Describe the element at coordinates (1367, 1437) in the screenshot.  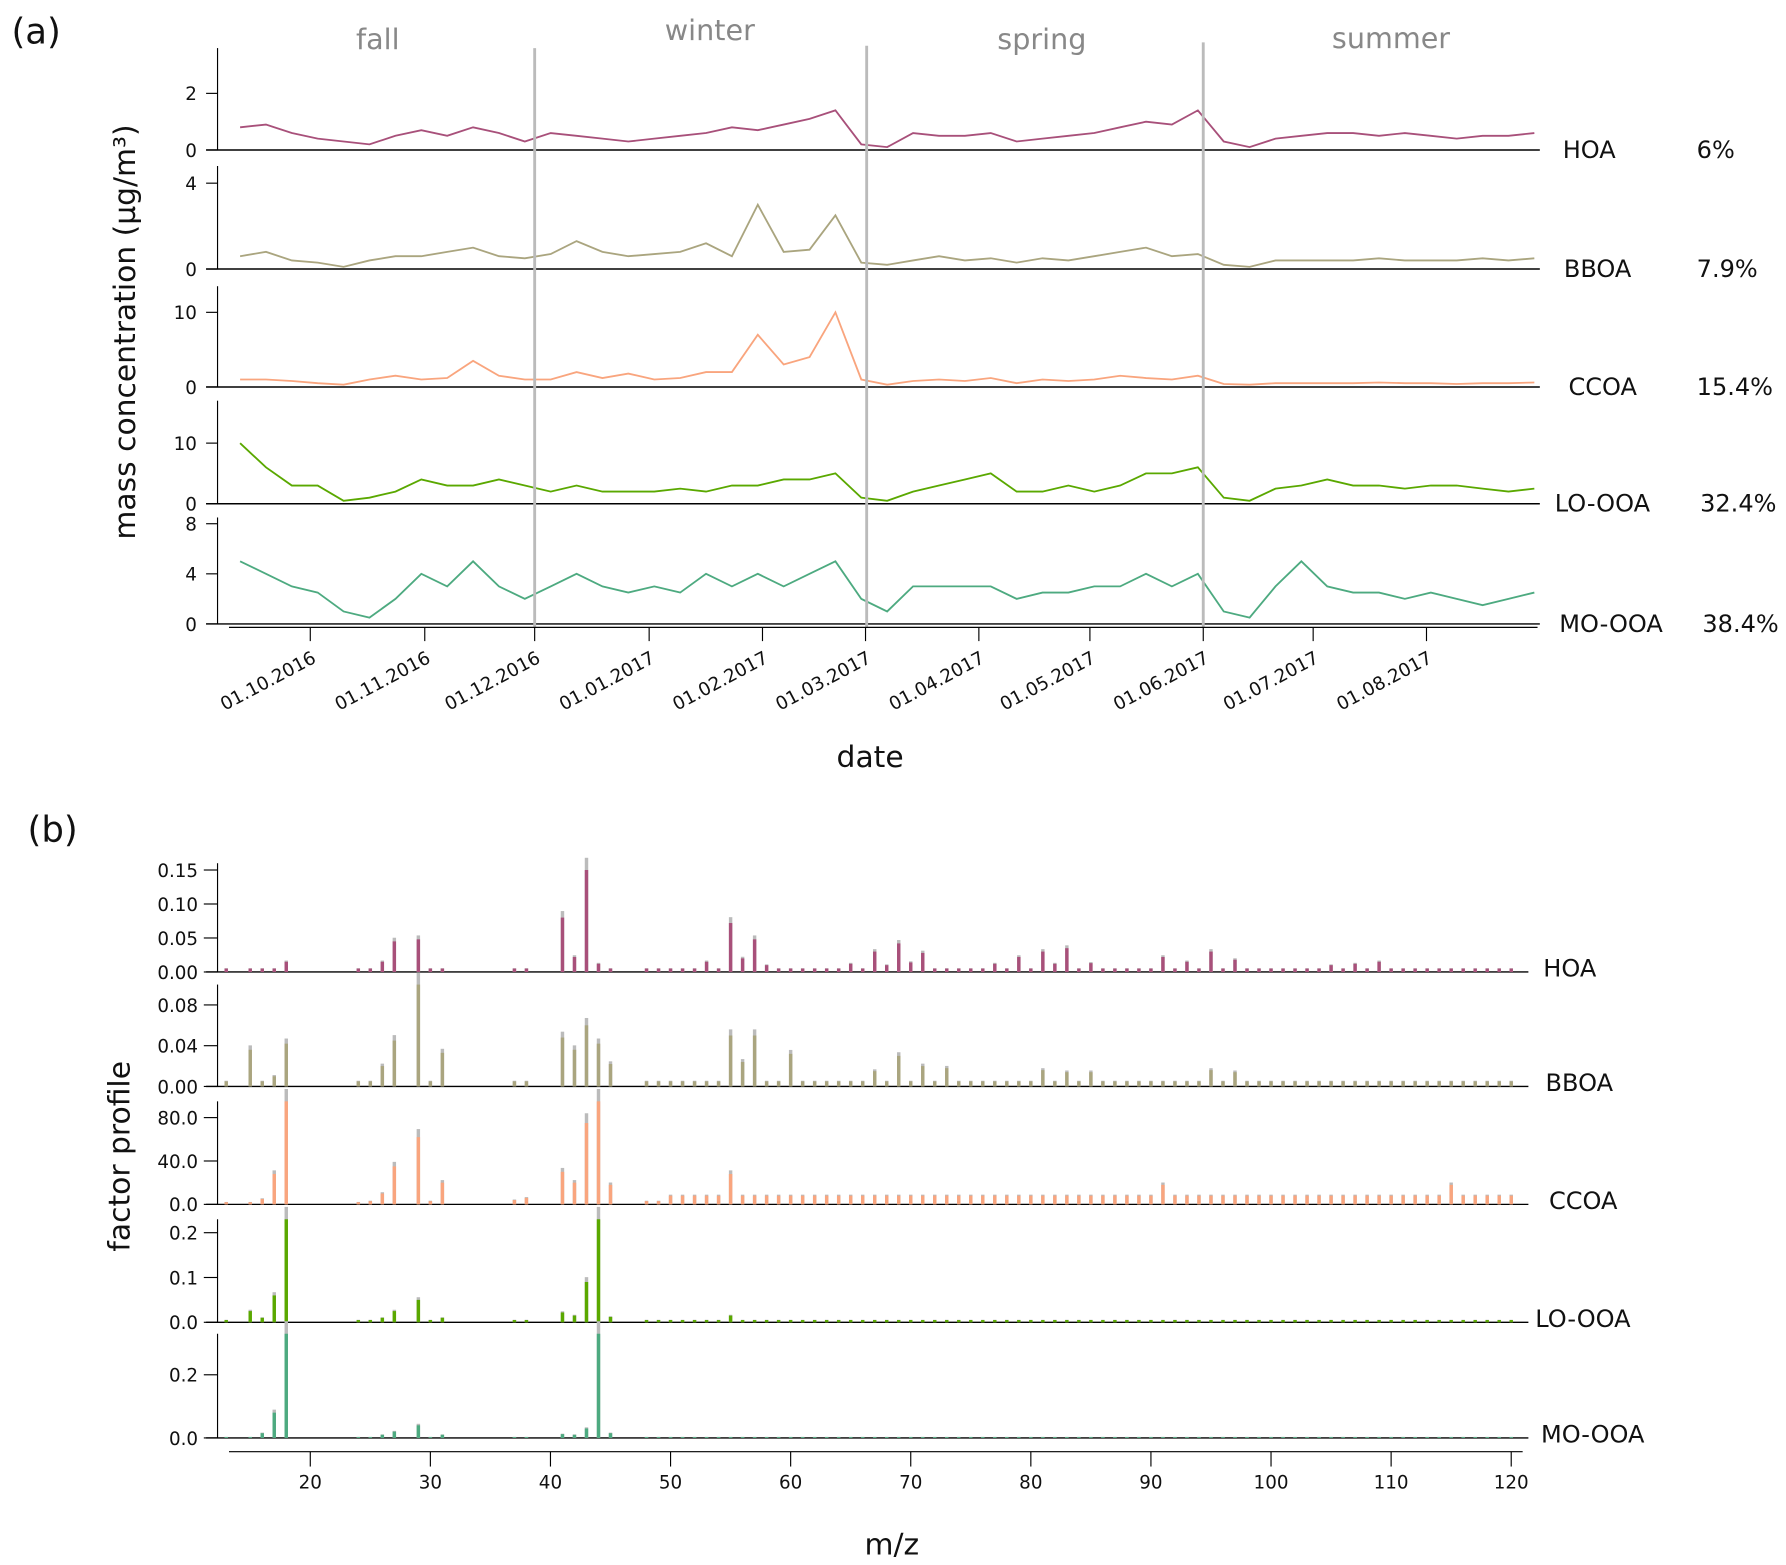
I see `bar-mz108-mo-ooa` at that location.